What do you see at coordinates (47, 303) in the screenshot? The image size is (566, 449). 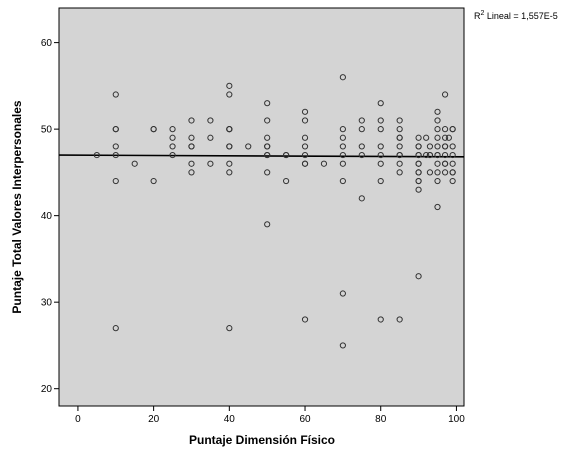 I see `y-tick-label: 30` at bounding box center [47, 303].